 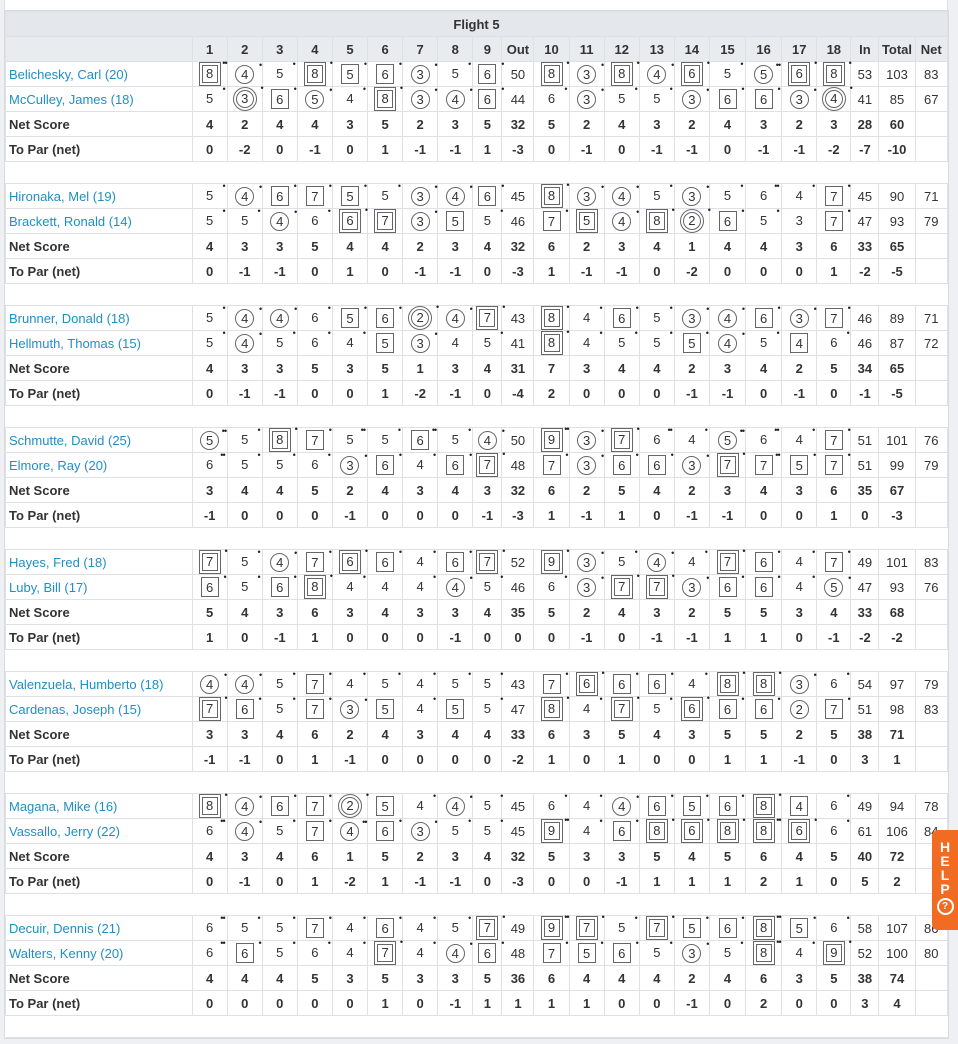 I want to click on hole-score: 7 •, so click(x=388, y=951).